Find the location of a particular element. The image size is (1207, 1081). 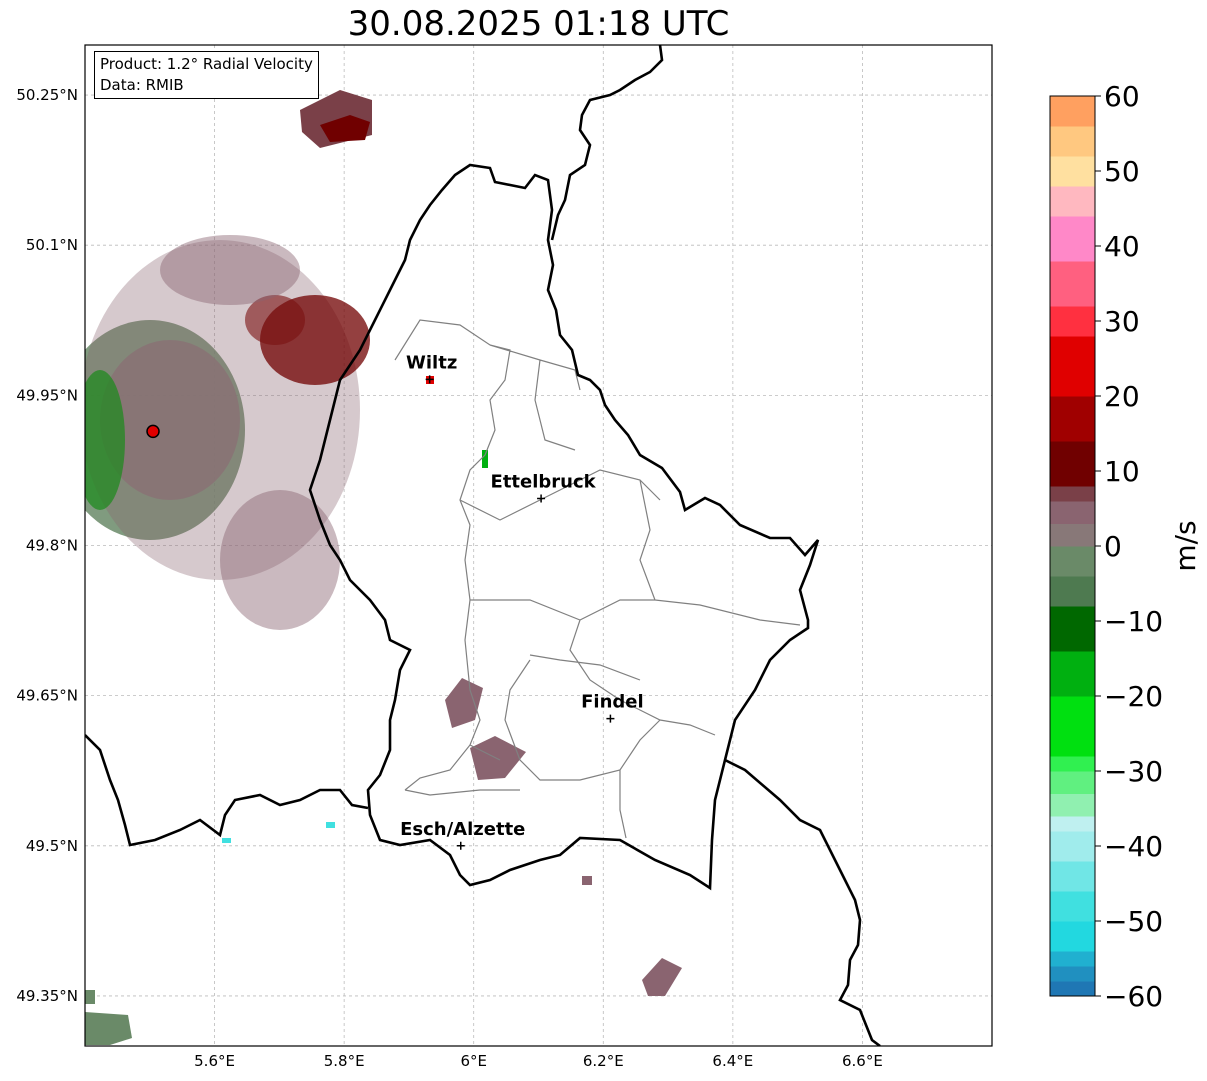

france-border is located at coordinates (227, 790).